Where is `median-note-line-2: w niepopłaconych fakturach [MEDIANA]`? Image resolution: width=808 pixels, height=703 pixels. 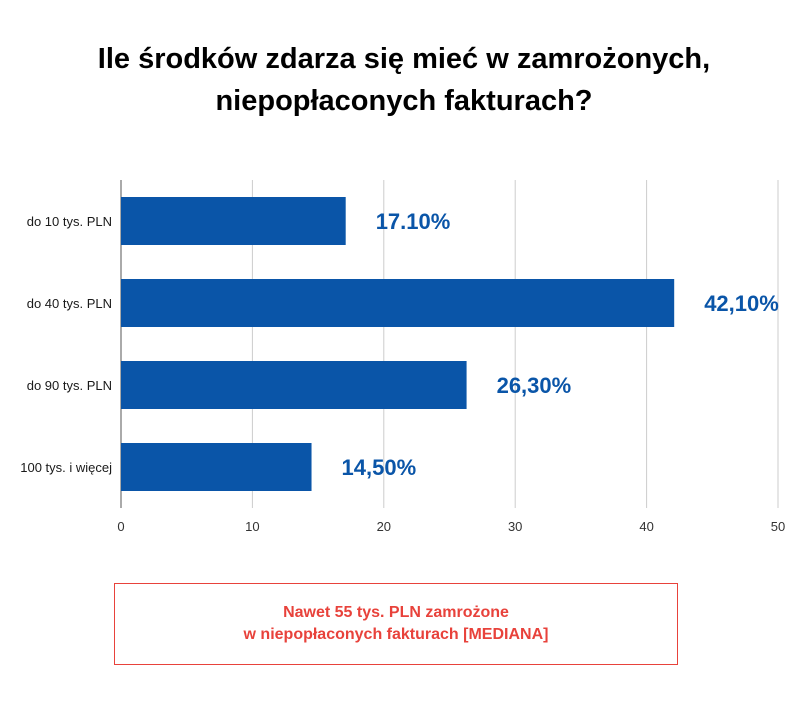 median-note-line-2: w niepopłaconych fakturach [MEDIANA] is located at coordinates (396, 634).